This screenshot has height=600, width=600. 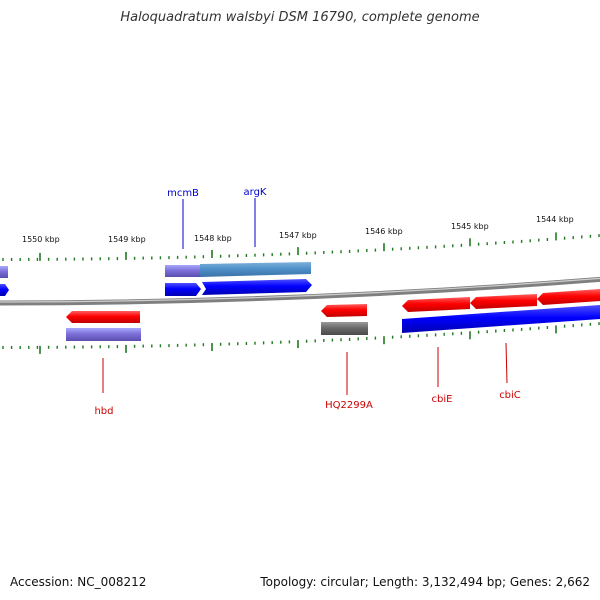 What do you see at coordinates (384, 231) in the screenshot?
I see `kbp-label-1546: 1546 kbp` at bounding box center [384, 231].